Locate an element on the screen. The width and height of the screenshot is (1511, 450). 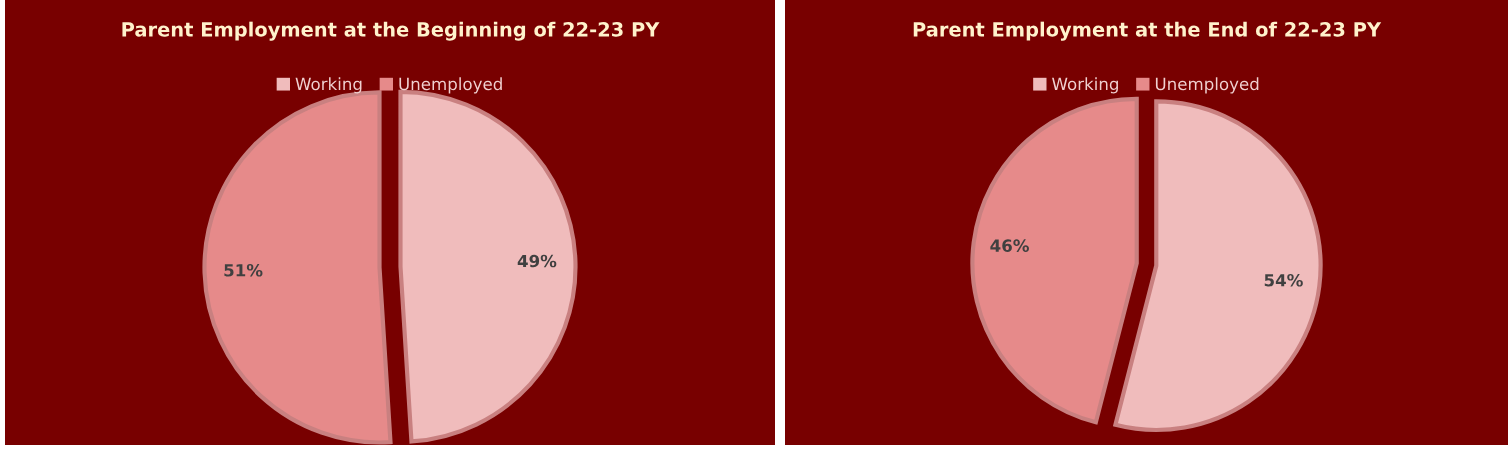
data-label: 49% is located at coordinates (537, 261).